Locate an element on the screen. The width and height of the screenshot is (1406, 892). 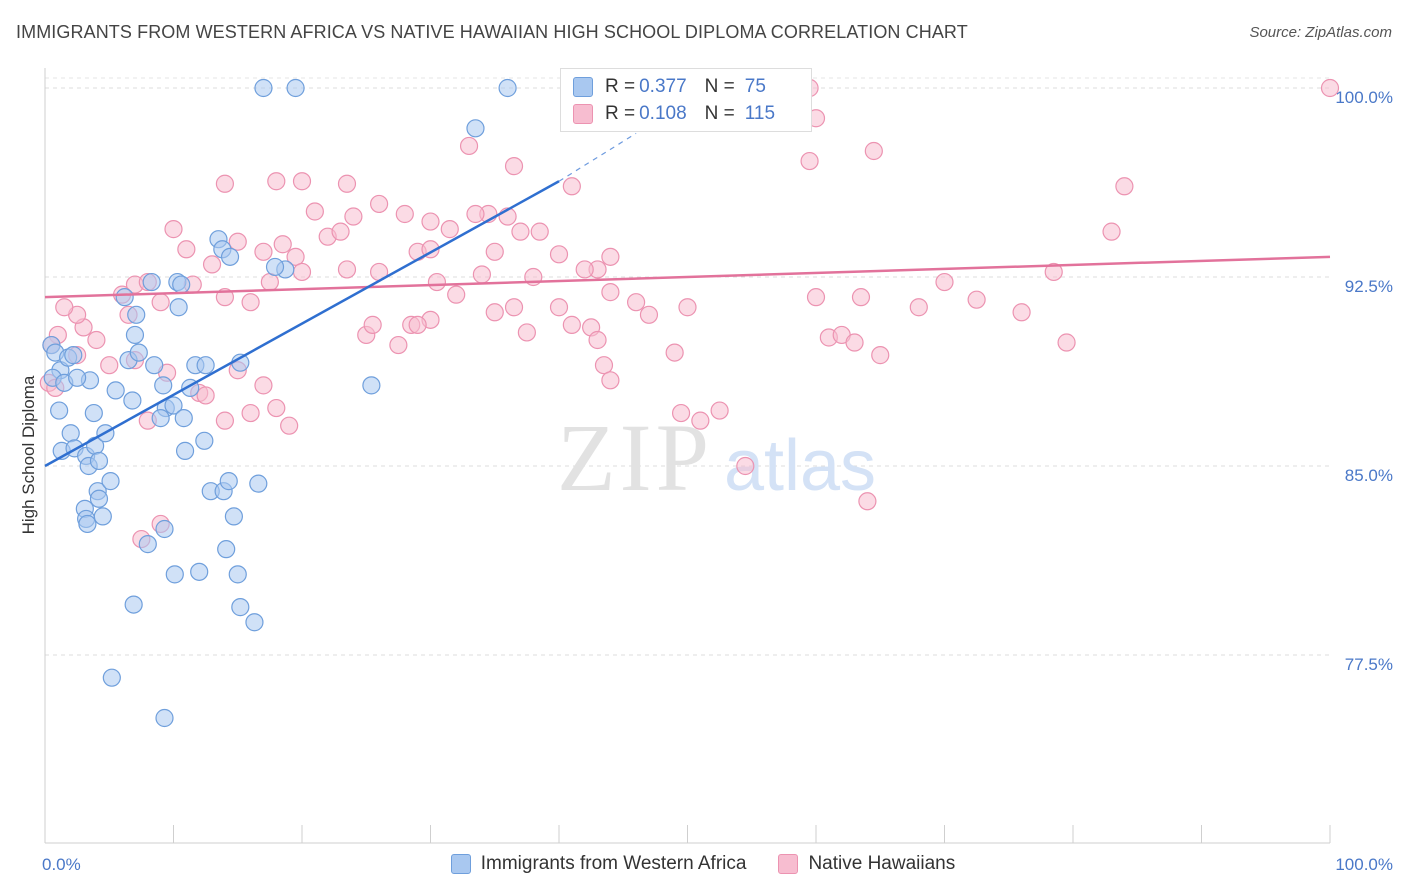
legend-item-native-hawaiian: Native Hawaiians is located at coordinates (866, 864).